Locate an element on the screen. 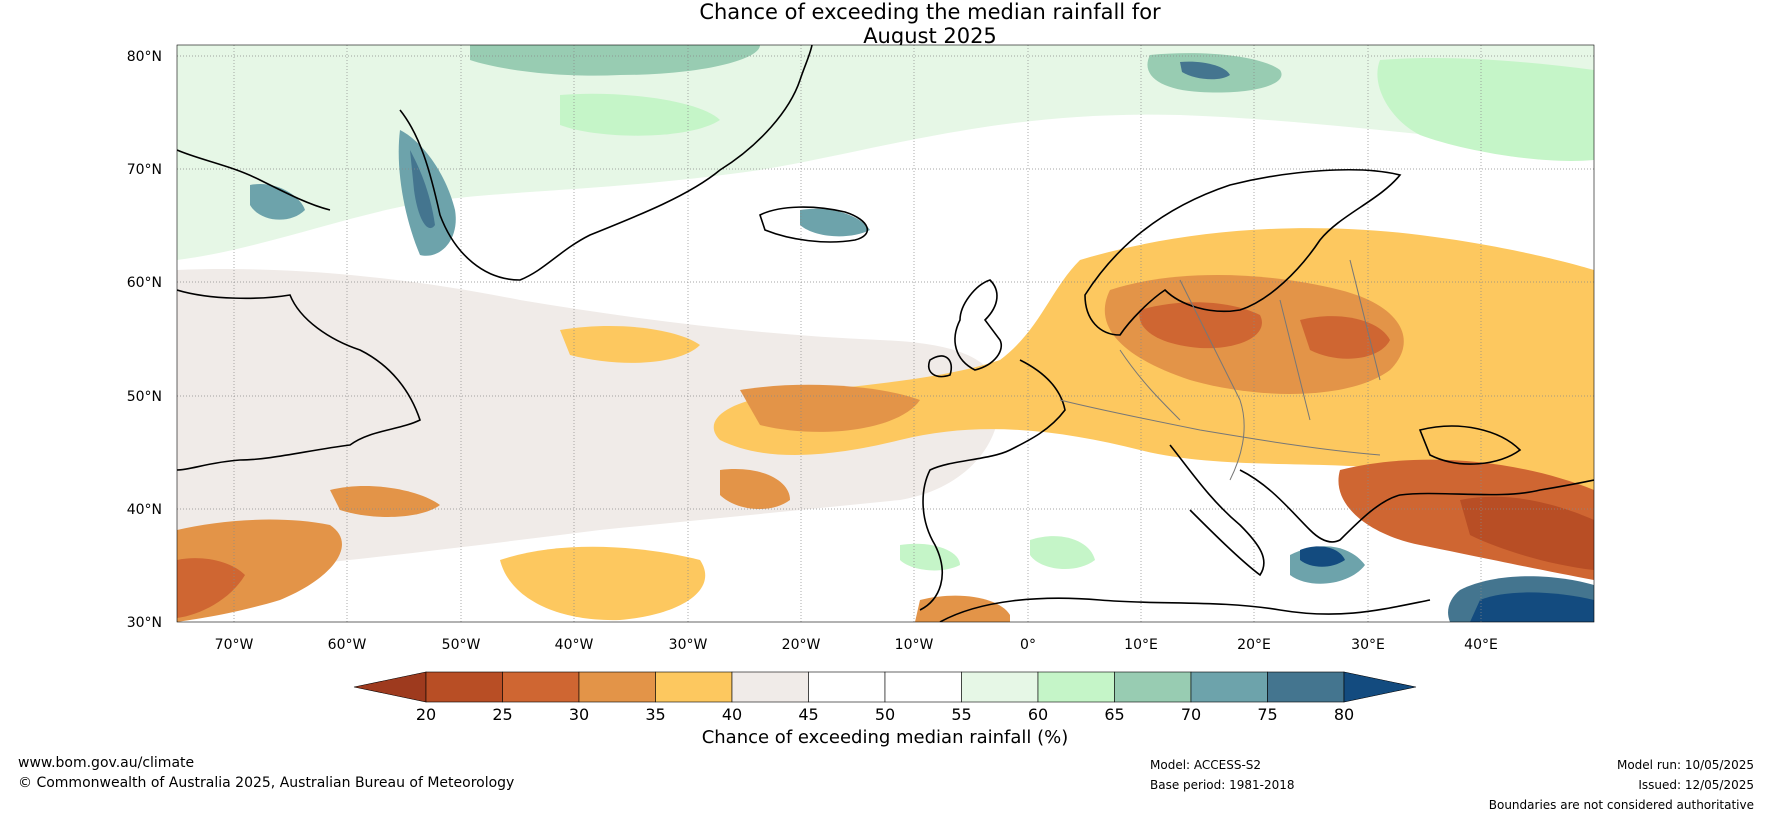 This screenshot has width=1770, height=816. iberia-wet is located at coordinates (930, 557).